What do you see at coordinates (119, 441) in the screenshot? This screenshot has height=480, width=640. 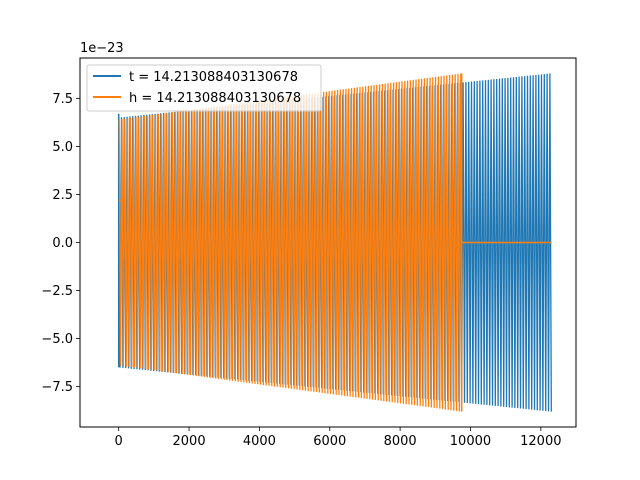 I see `x-tick-label: 0` at bounding box center [119, 441].